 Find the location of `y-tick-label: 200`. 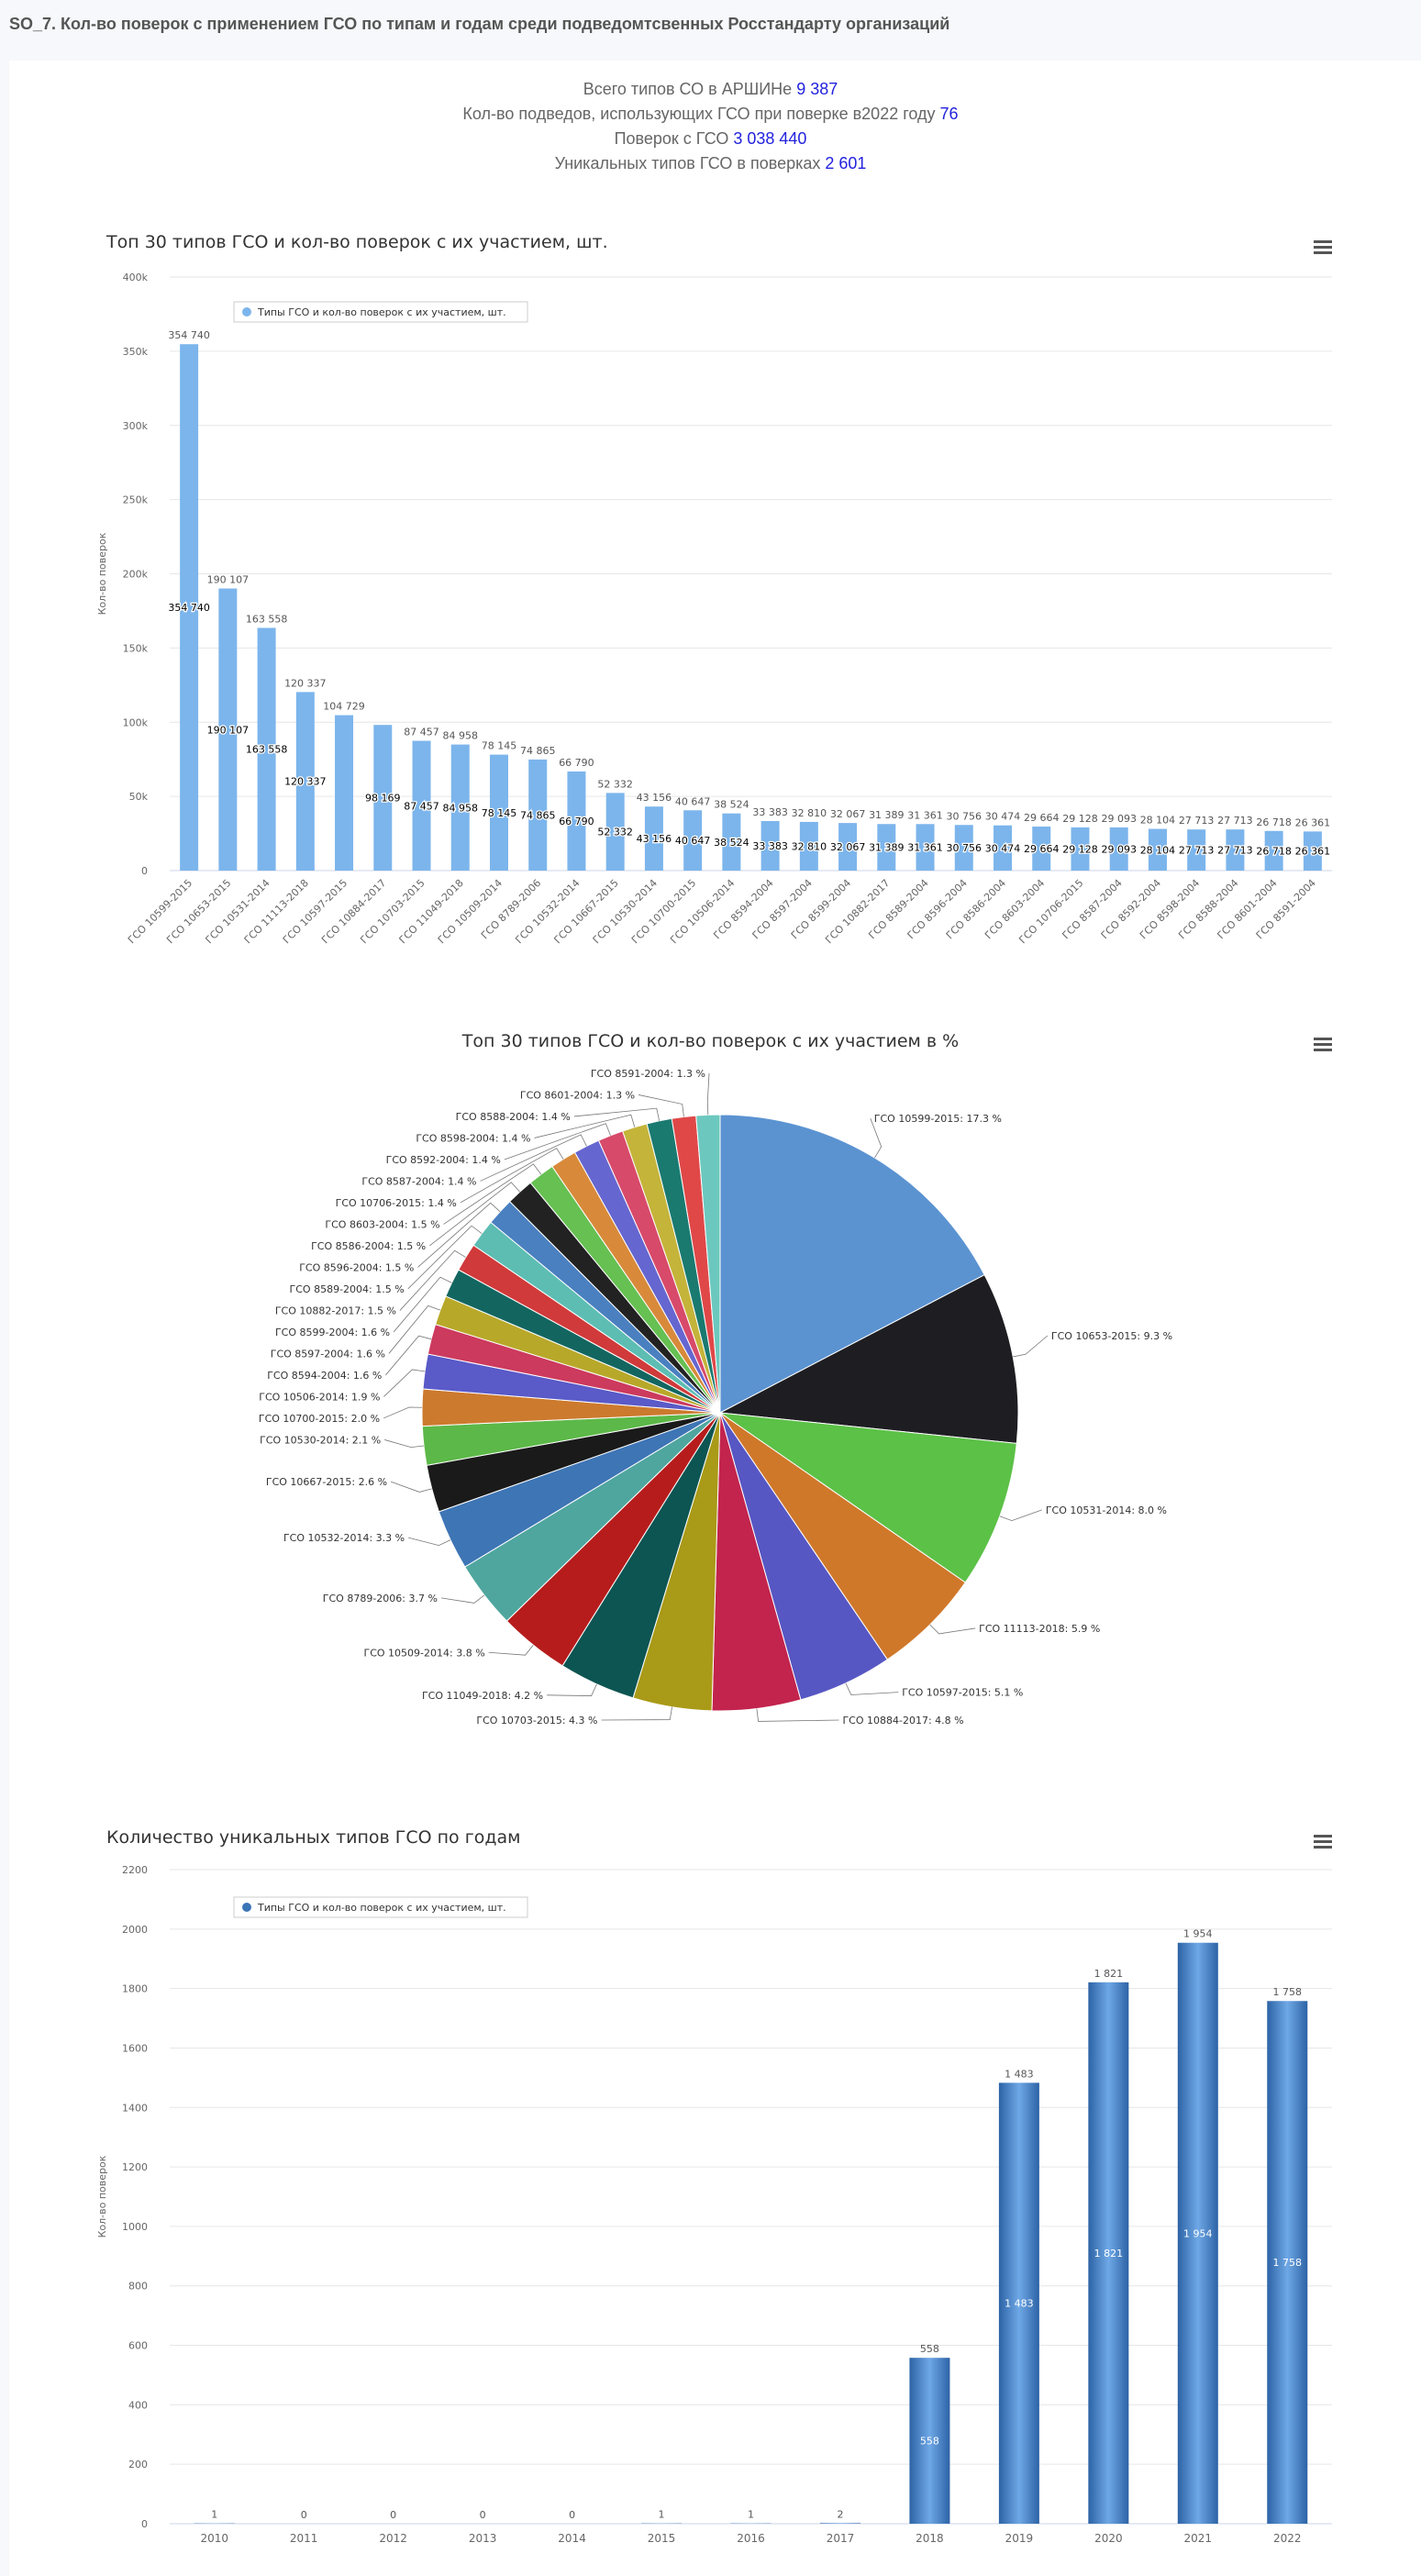

y-tick-label: 200 is located at coordinates (138, 2465).